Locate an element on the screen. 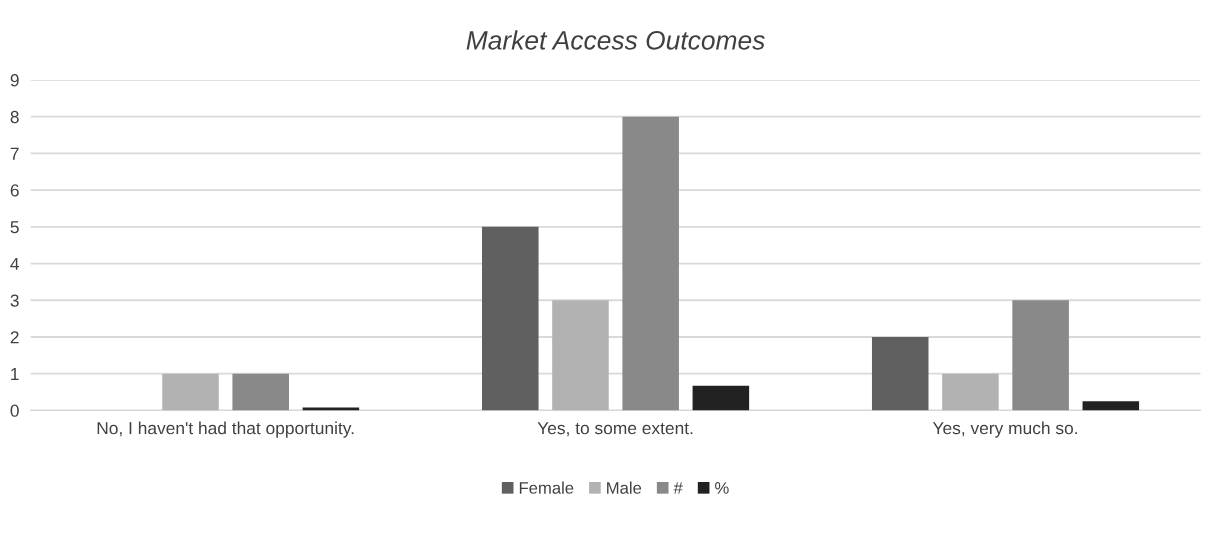 The height and width of the screenshot is (533, 1225). y-tick-label: 0 is located at coordinates (14, 410).